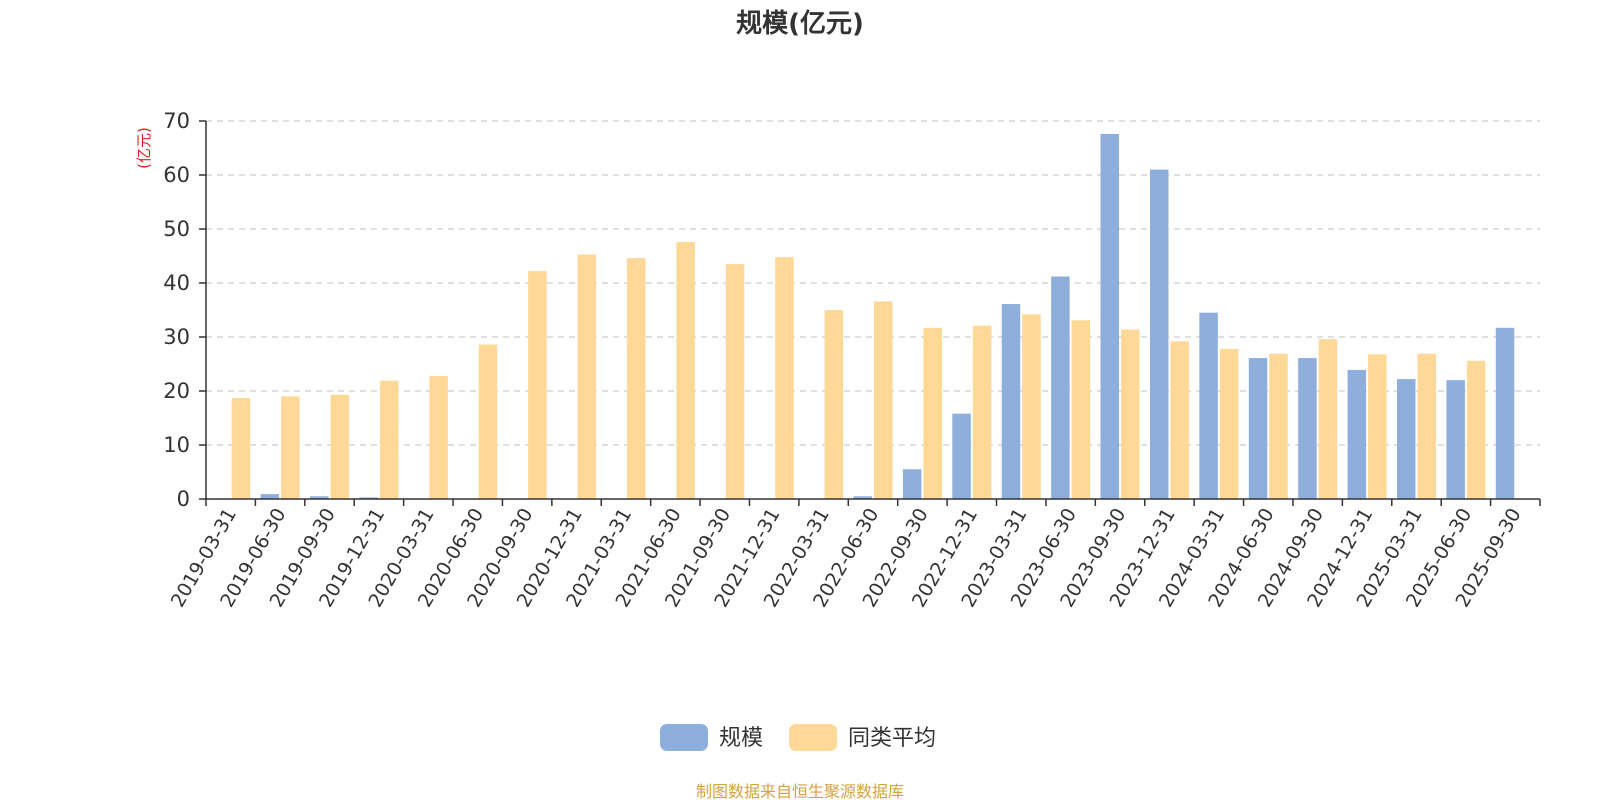  I want to click on y-tick-label: 10, so click(176, 445).